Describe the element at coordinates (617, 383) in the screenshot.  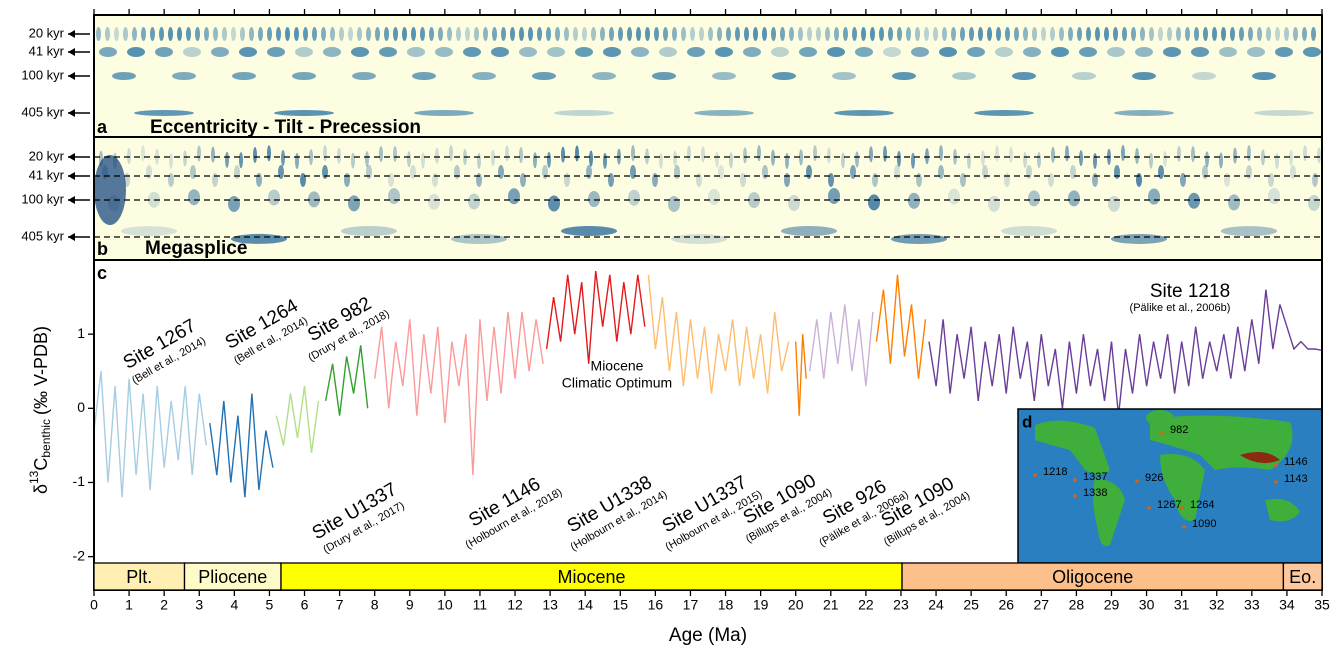
I see `annotation: Climatic Optimum` at that location.